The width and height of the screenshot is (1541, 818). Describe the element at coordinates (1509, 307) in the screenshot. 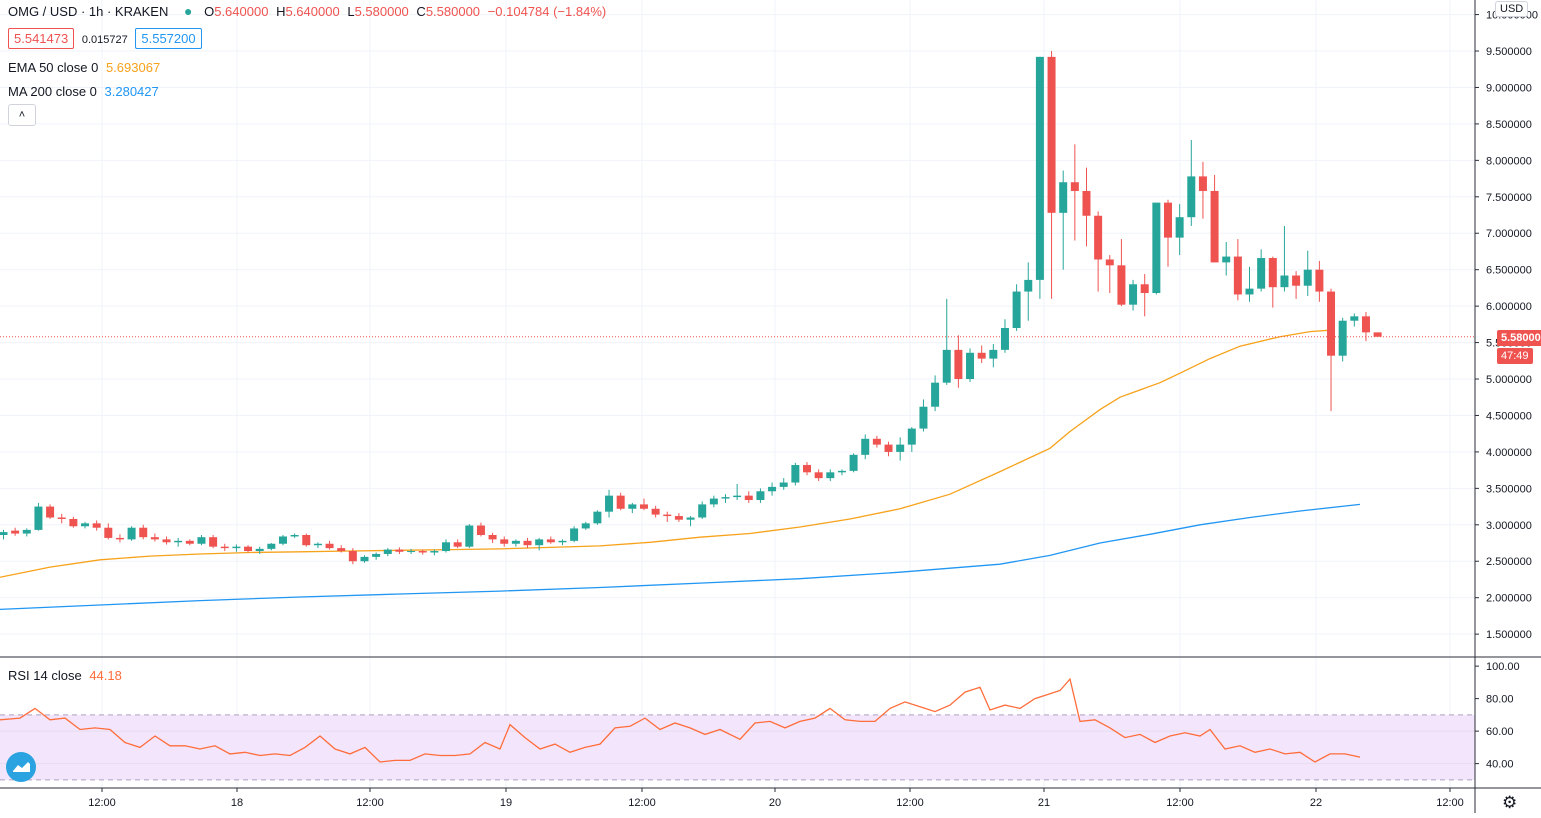

I see `price-axis-label: 6.000000` at that location.